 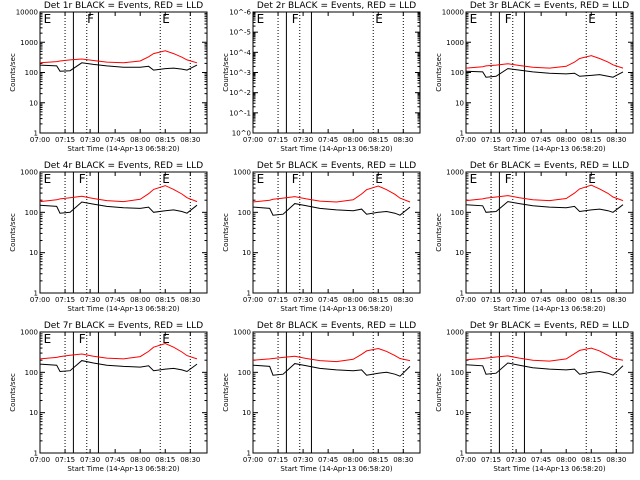 I want to click on panel-title: Det 4r BLACK = Events, RED = LLD, so click(x=123, y=166).